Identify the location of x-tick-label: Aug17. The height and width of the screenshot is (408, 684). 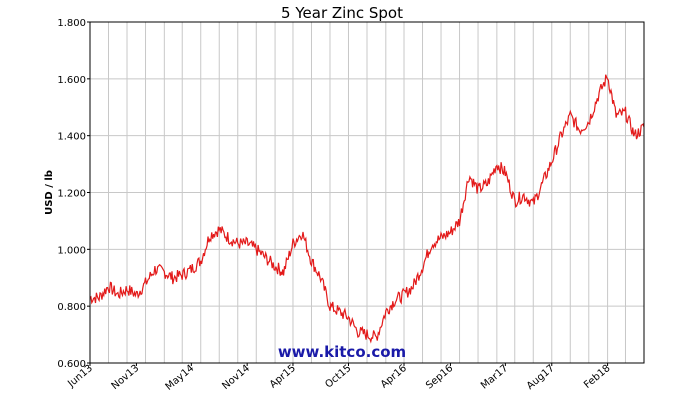
(541, 377).